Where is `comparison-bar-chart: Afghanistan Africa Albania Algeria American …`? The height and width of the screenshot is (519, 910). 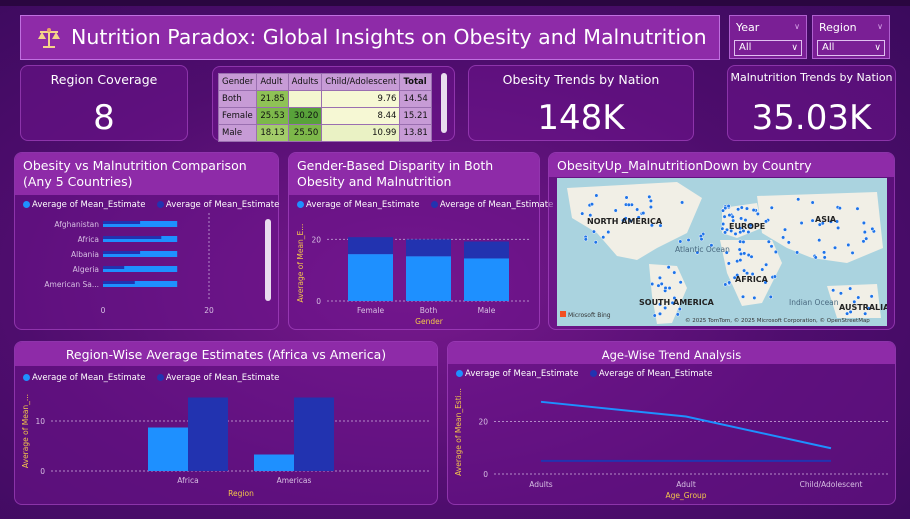 comparison-bar-chart: Afghanistan Africa Albania Algeria American … is located at coordinates (146, 271).